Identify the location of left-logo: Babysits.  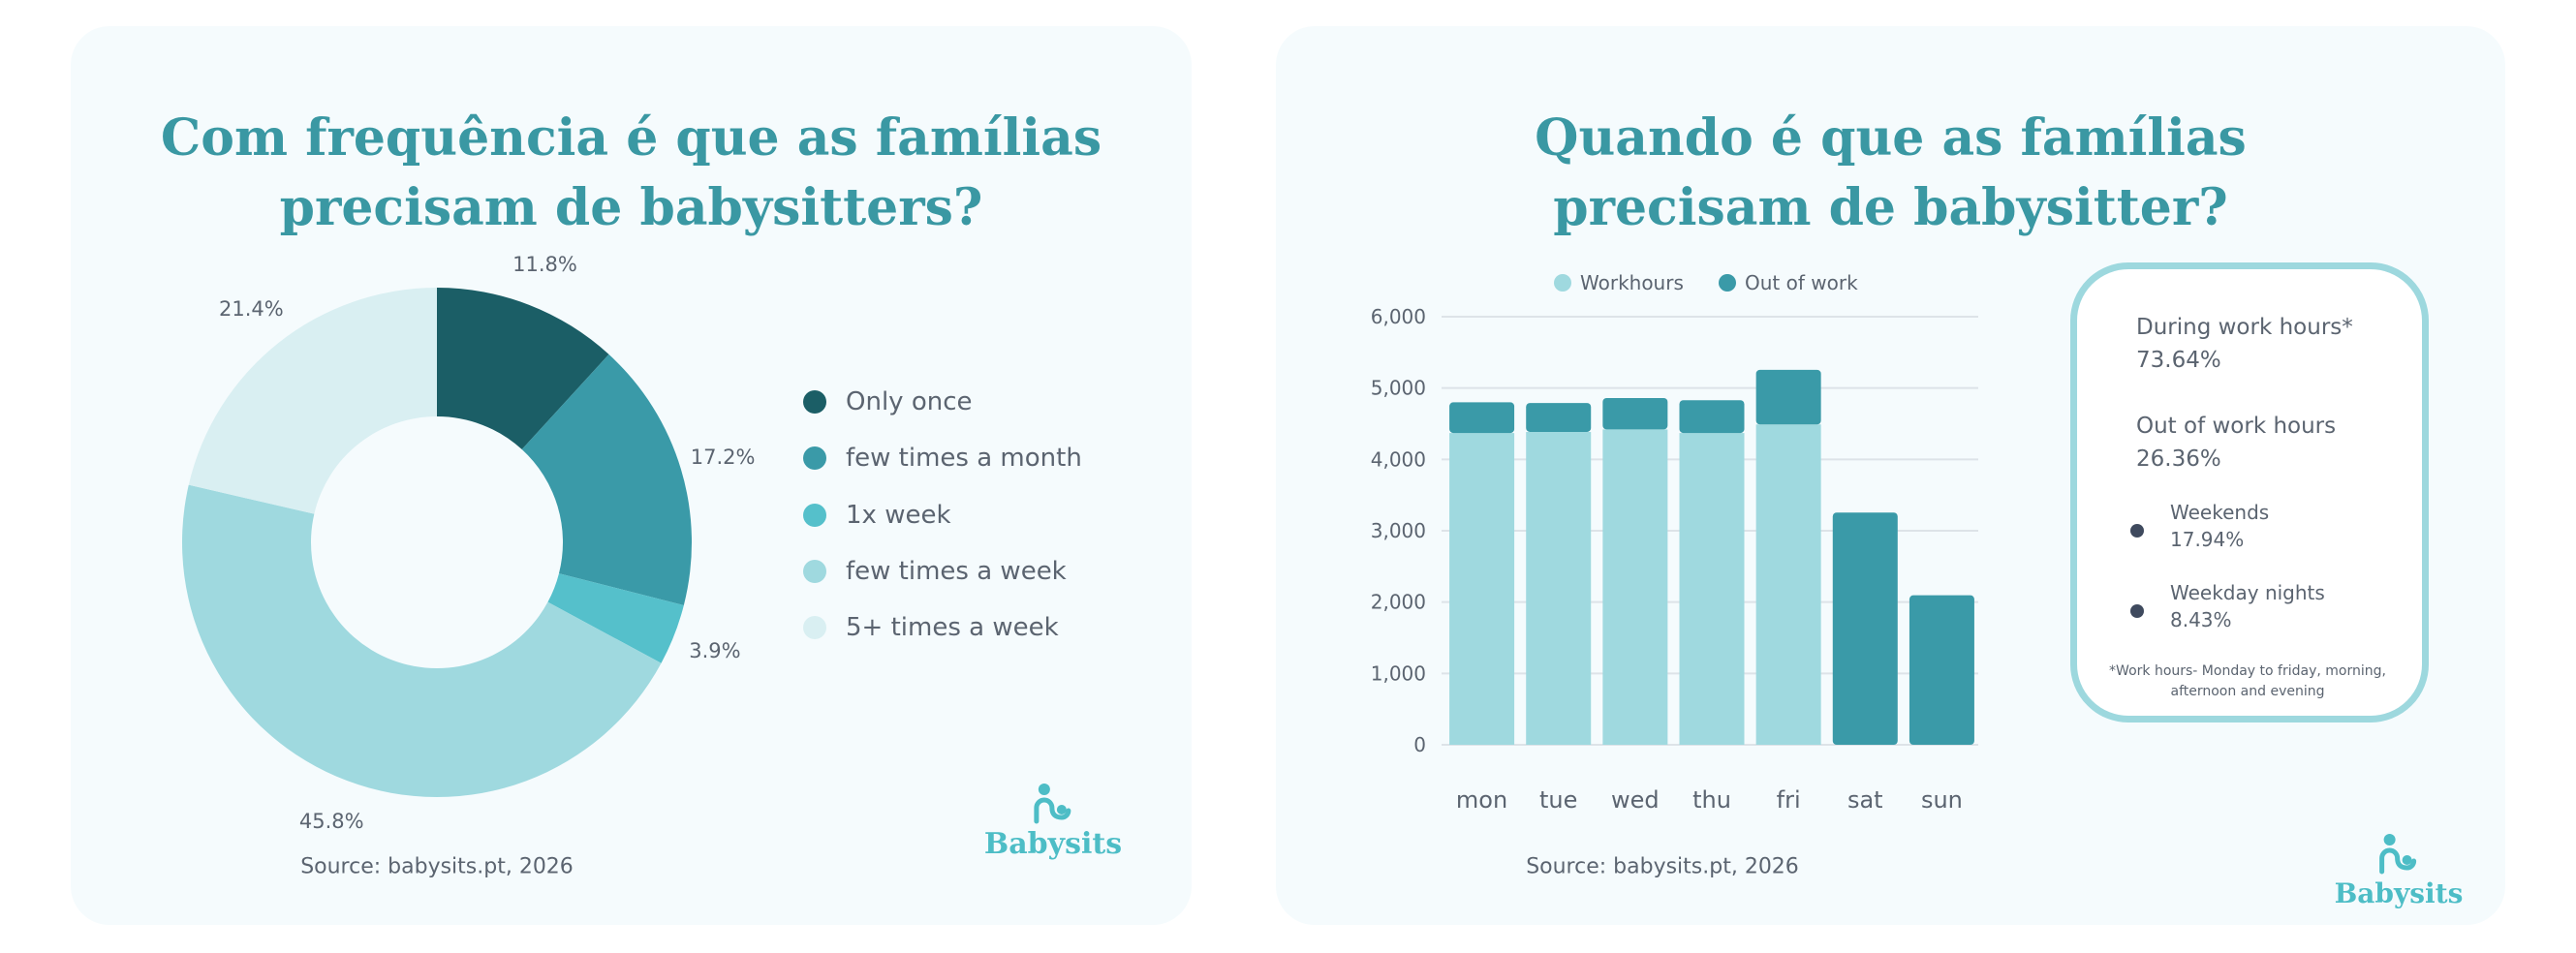
(1053, 821).